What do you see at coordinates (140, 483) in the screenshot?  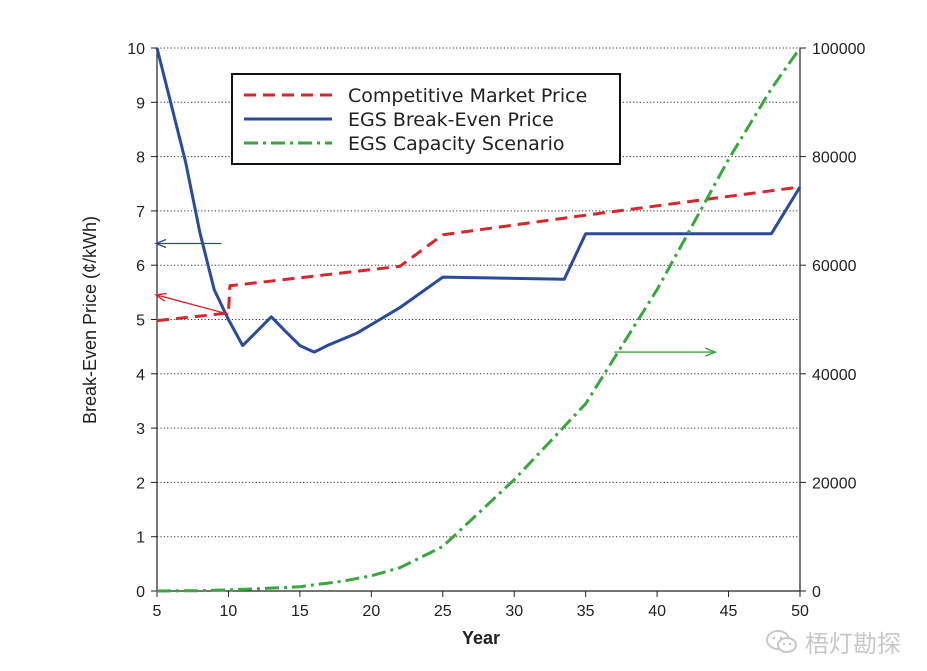 I see `y-tick-label-left: 2` at bounding box center [140, 483].